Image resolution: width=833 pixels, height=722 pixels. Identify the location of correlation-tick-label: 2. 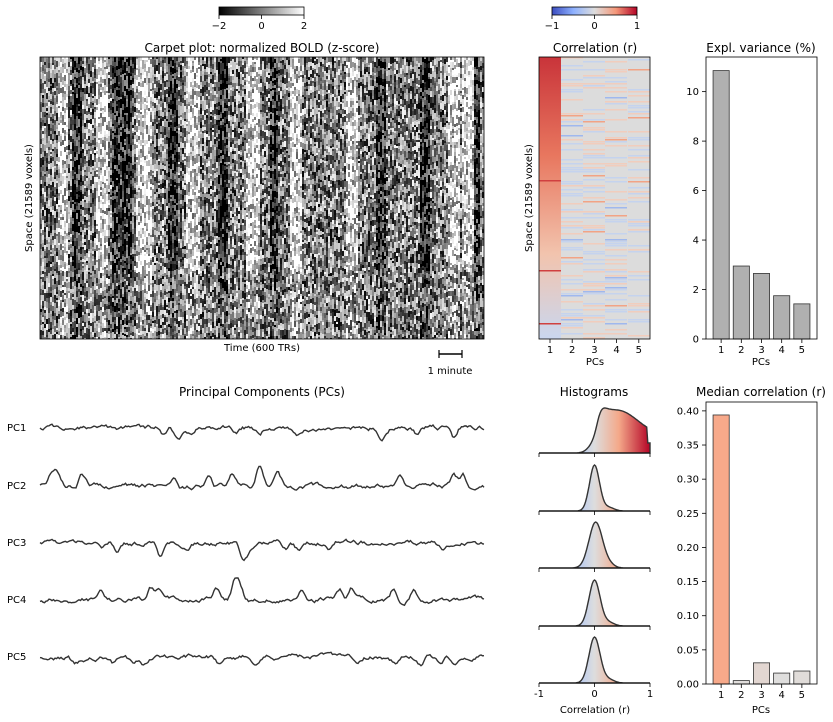
(572, 350).